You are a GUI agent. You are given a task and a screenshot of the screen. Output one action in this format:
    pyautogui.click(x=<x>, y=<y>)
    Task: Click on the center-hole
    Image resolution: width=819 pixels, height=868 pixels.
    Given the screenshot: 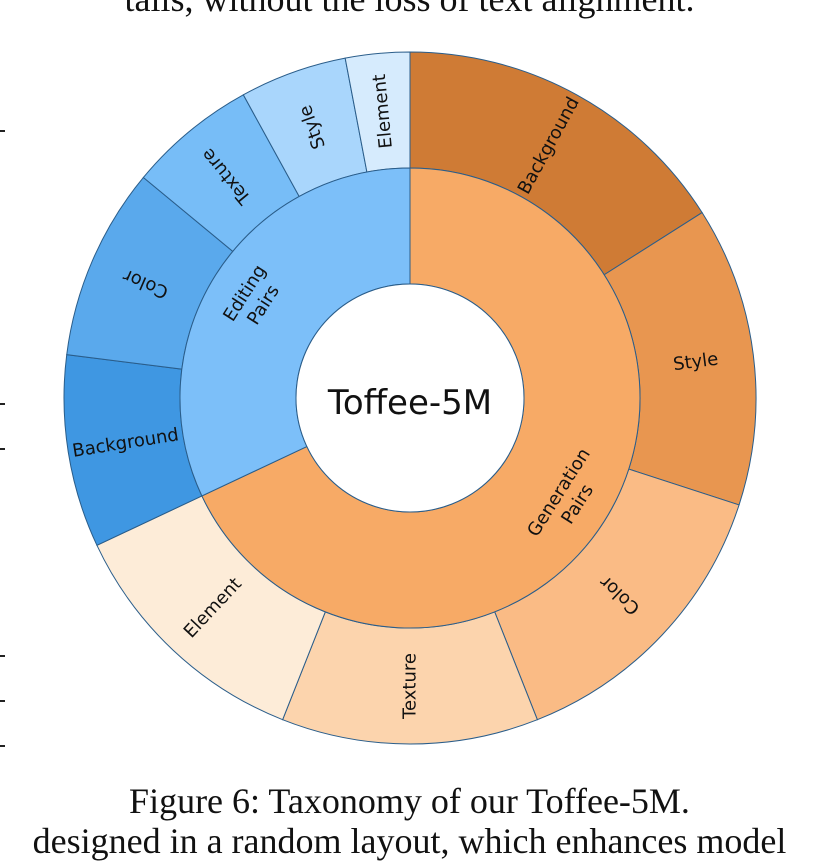 What is the action you would take?
    pyautogui.click(x=410, y=398)
    